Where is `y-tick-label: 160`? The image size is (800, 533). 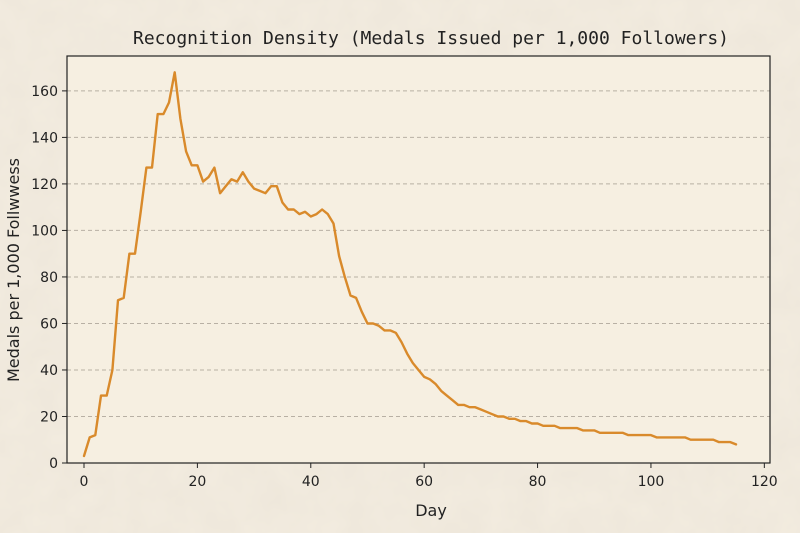
y-tick-label: 160 is located at coordinates (44, 92).